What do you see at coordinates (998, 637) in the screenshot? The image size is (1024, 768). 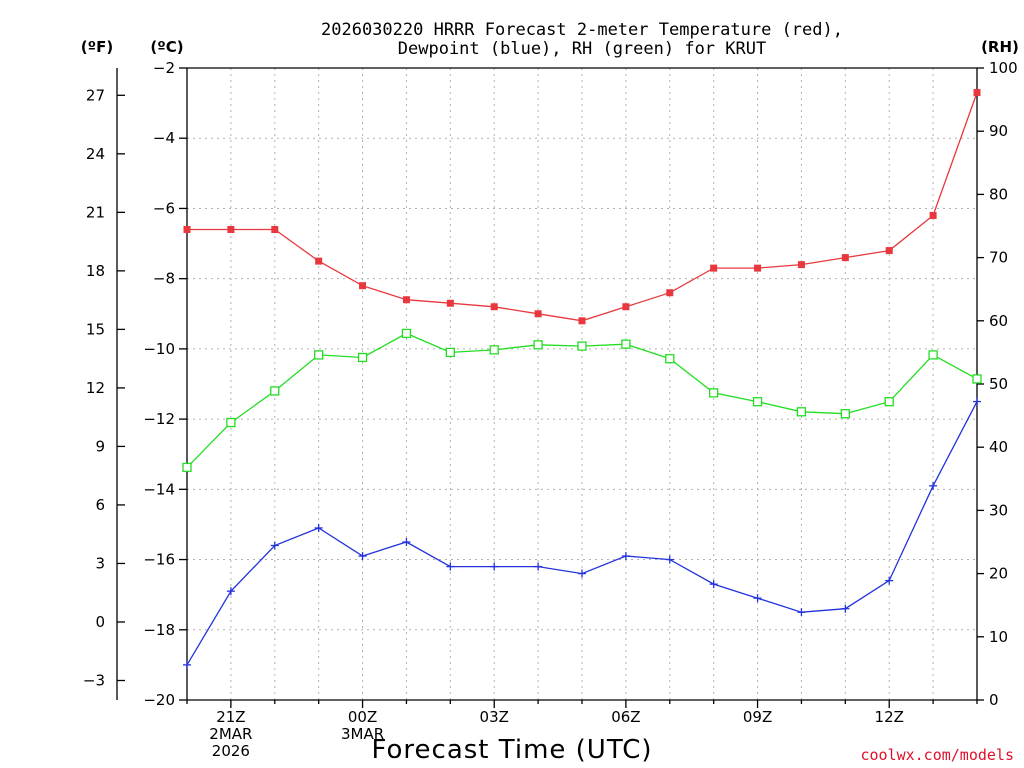 I see `rh-tick-label: 10` at bounding box center [998, 637].